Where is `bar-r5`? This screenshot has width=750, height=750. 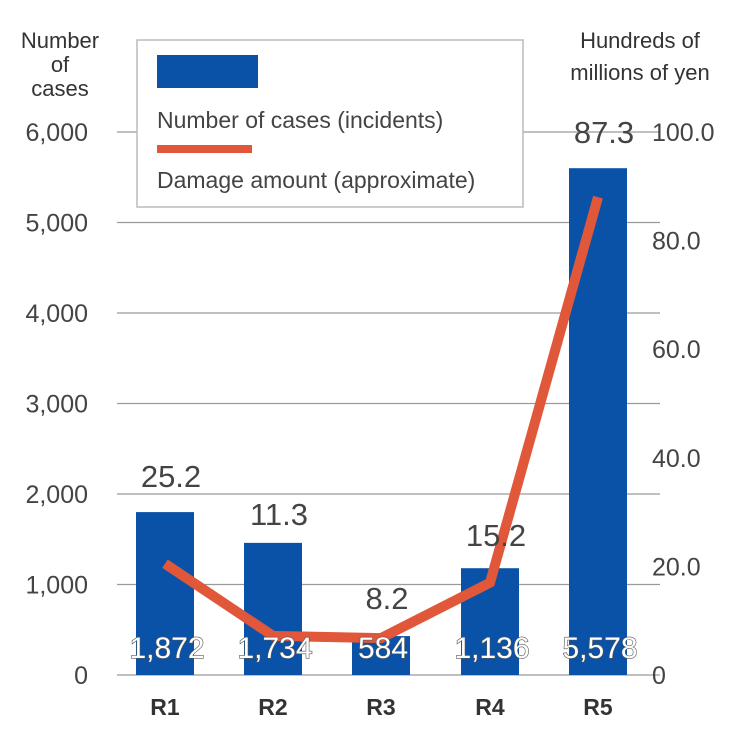 bar-r5 is located at coordinates (598, 421).